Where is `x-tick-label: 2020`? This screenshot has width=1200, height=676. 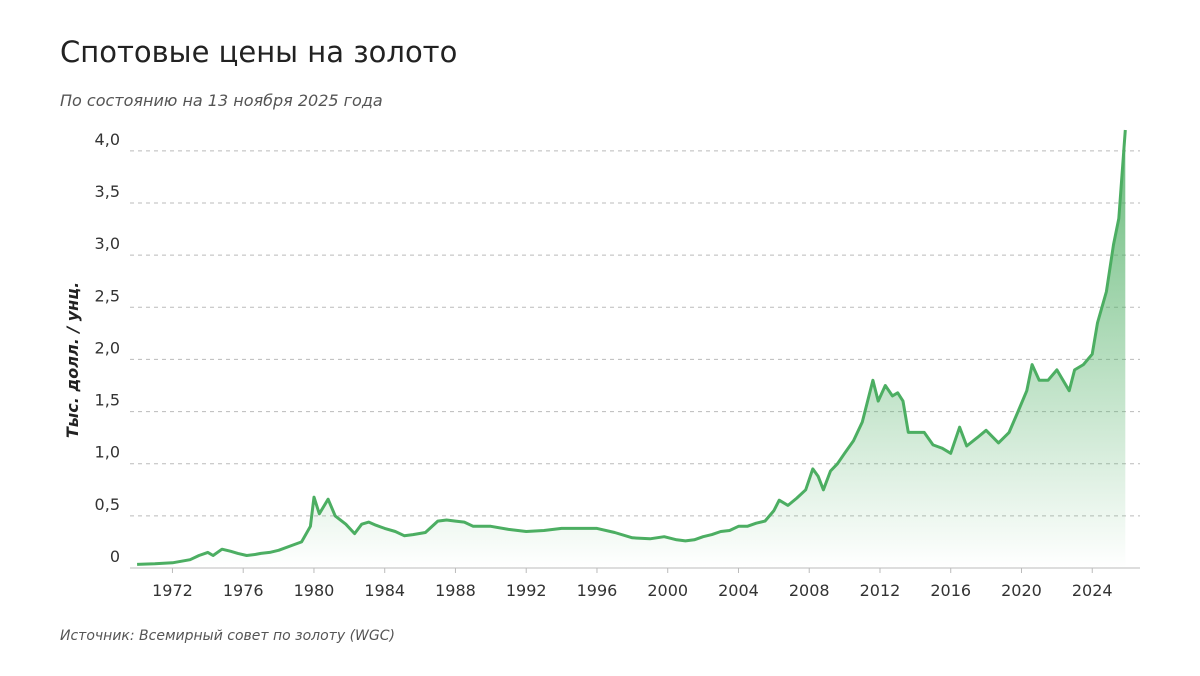
x-tick-label: 2020 is located at coordinates (1021, 590).